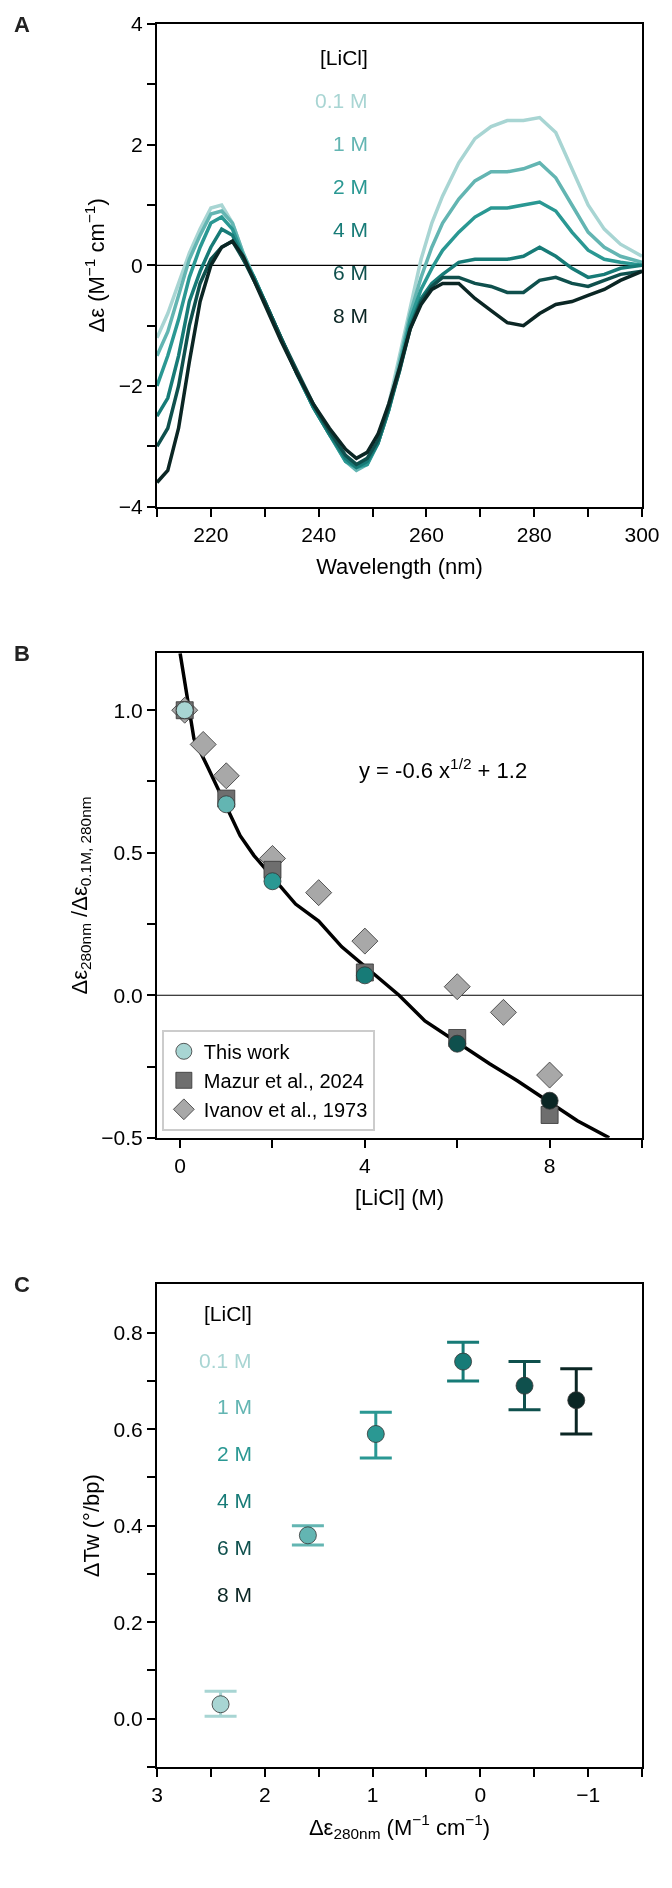  I want to click on series-label: 8 M, so click(351, 315).